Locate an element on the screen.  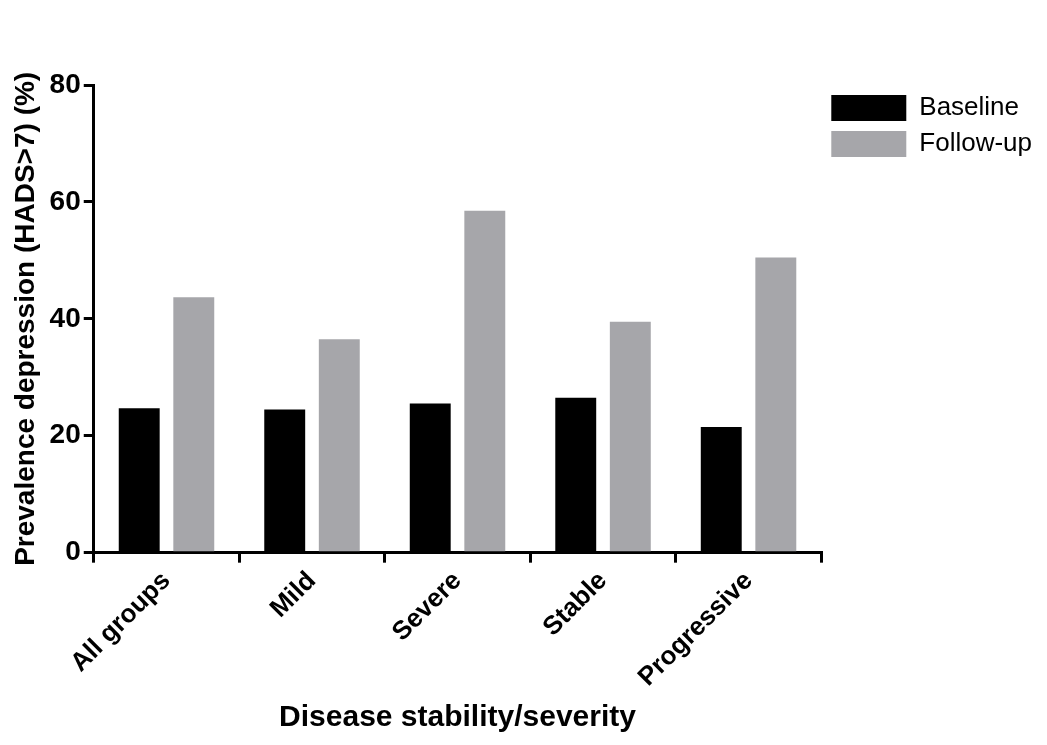
y-tick-label: 20 is located at coordinates (65, 434).